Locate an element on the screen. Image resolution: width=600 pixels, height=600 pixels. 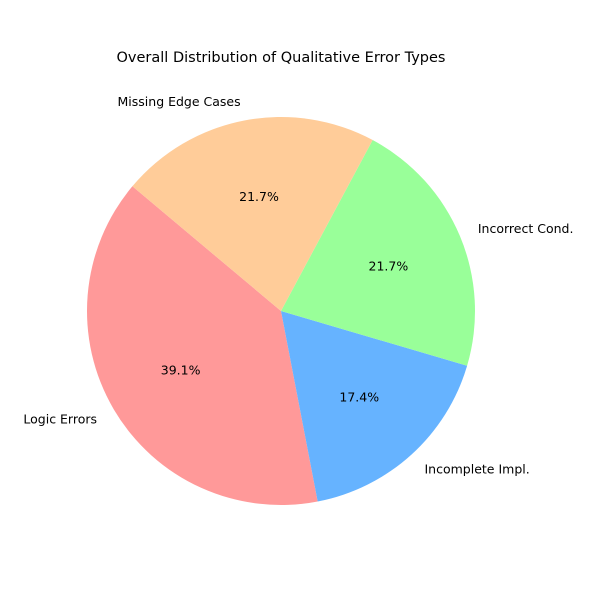
slice-percent-incorrect-cond: 21.7% is located at coordinates (389, 266).